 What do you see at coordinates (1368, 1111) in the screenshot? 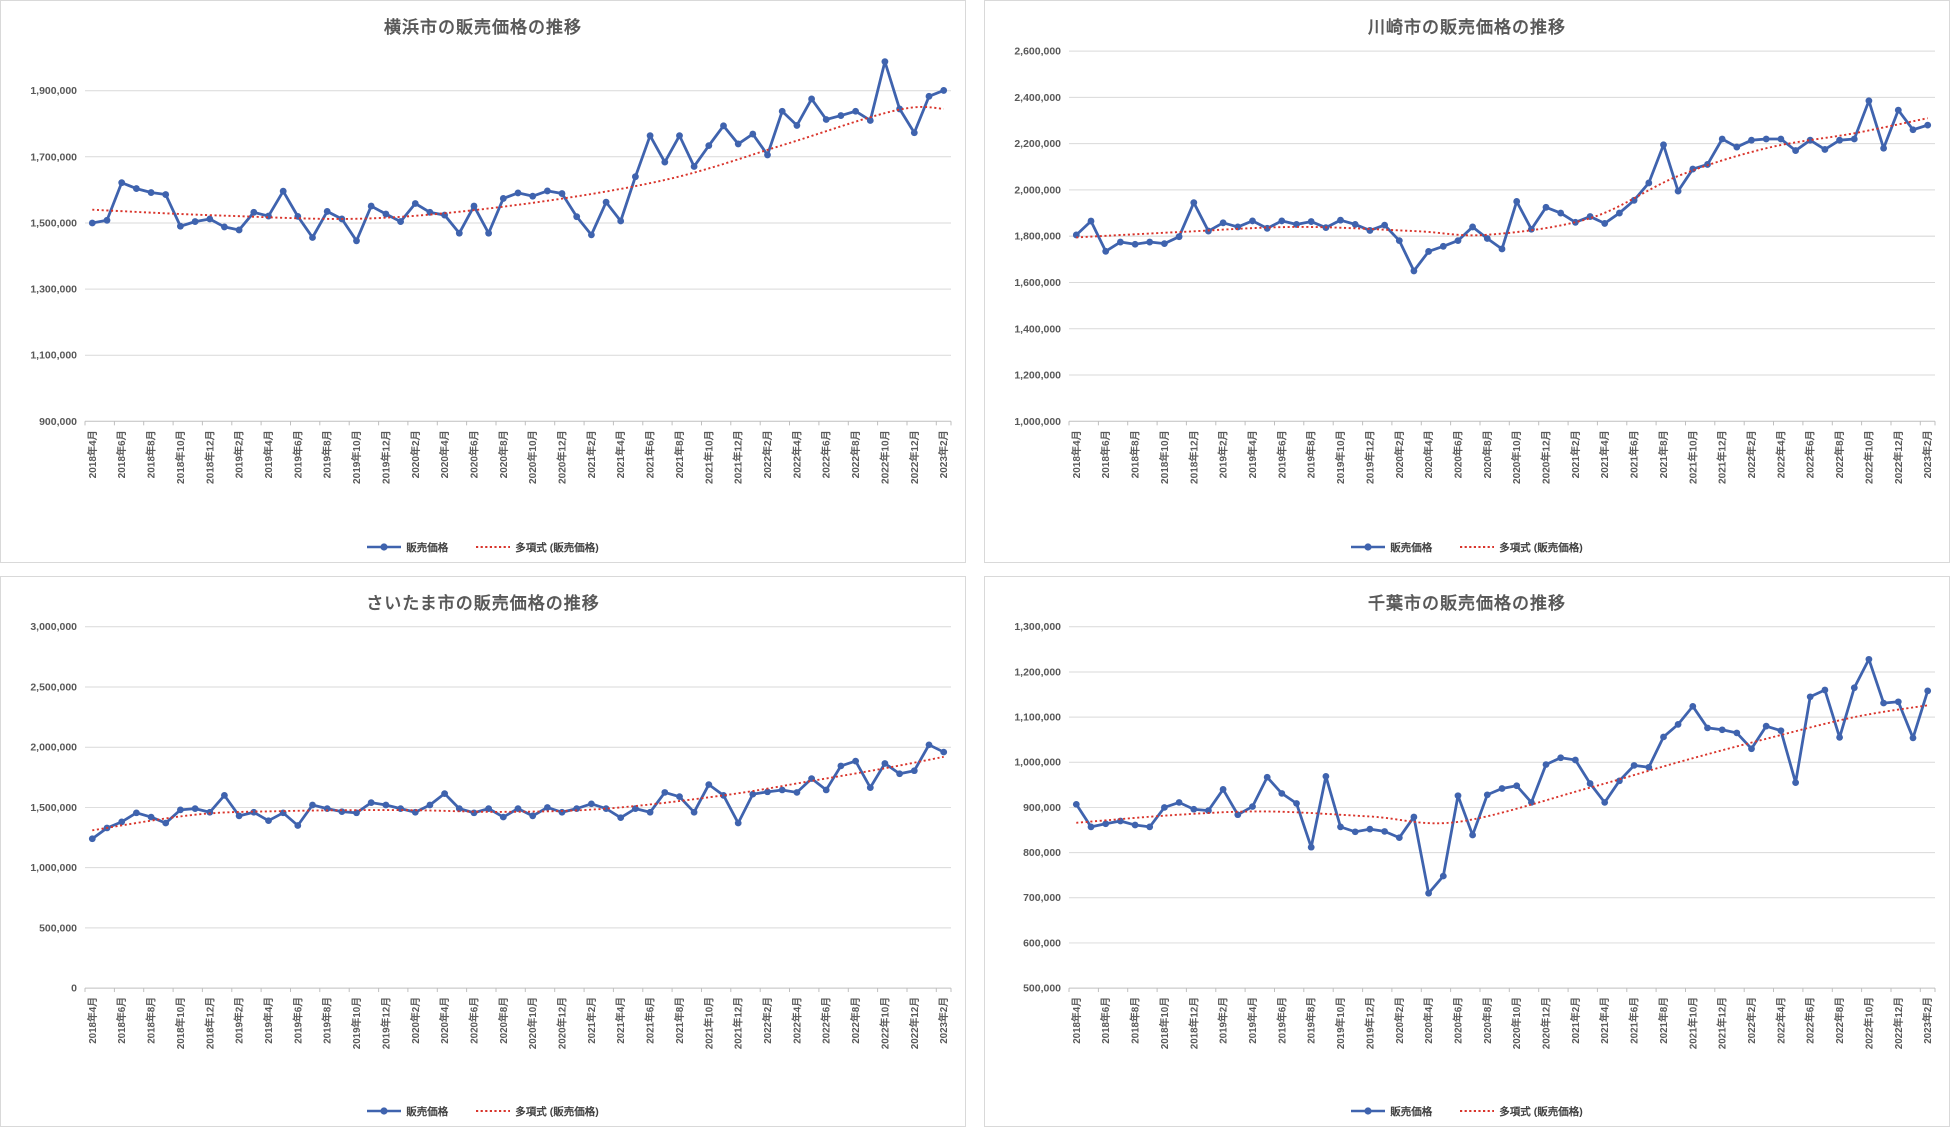
I see `series-line-icon` at bounding box center [1368, 1111].